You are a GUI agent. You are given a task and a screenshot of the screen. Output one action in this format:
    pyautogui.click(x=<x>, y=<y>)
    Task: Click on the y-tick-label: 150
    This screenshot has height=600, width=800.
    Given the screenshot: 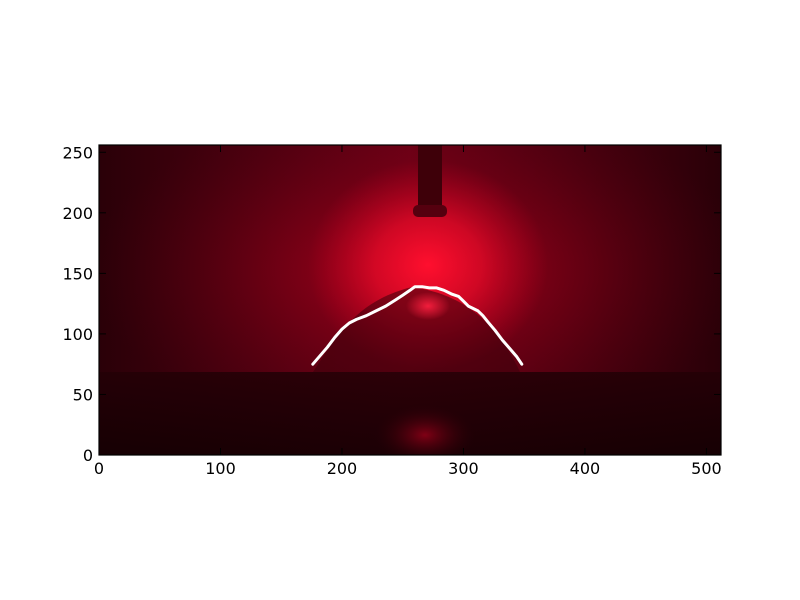 What is the action you would take?
    pyautogui.click(x=77, y=273)
    